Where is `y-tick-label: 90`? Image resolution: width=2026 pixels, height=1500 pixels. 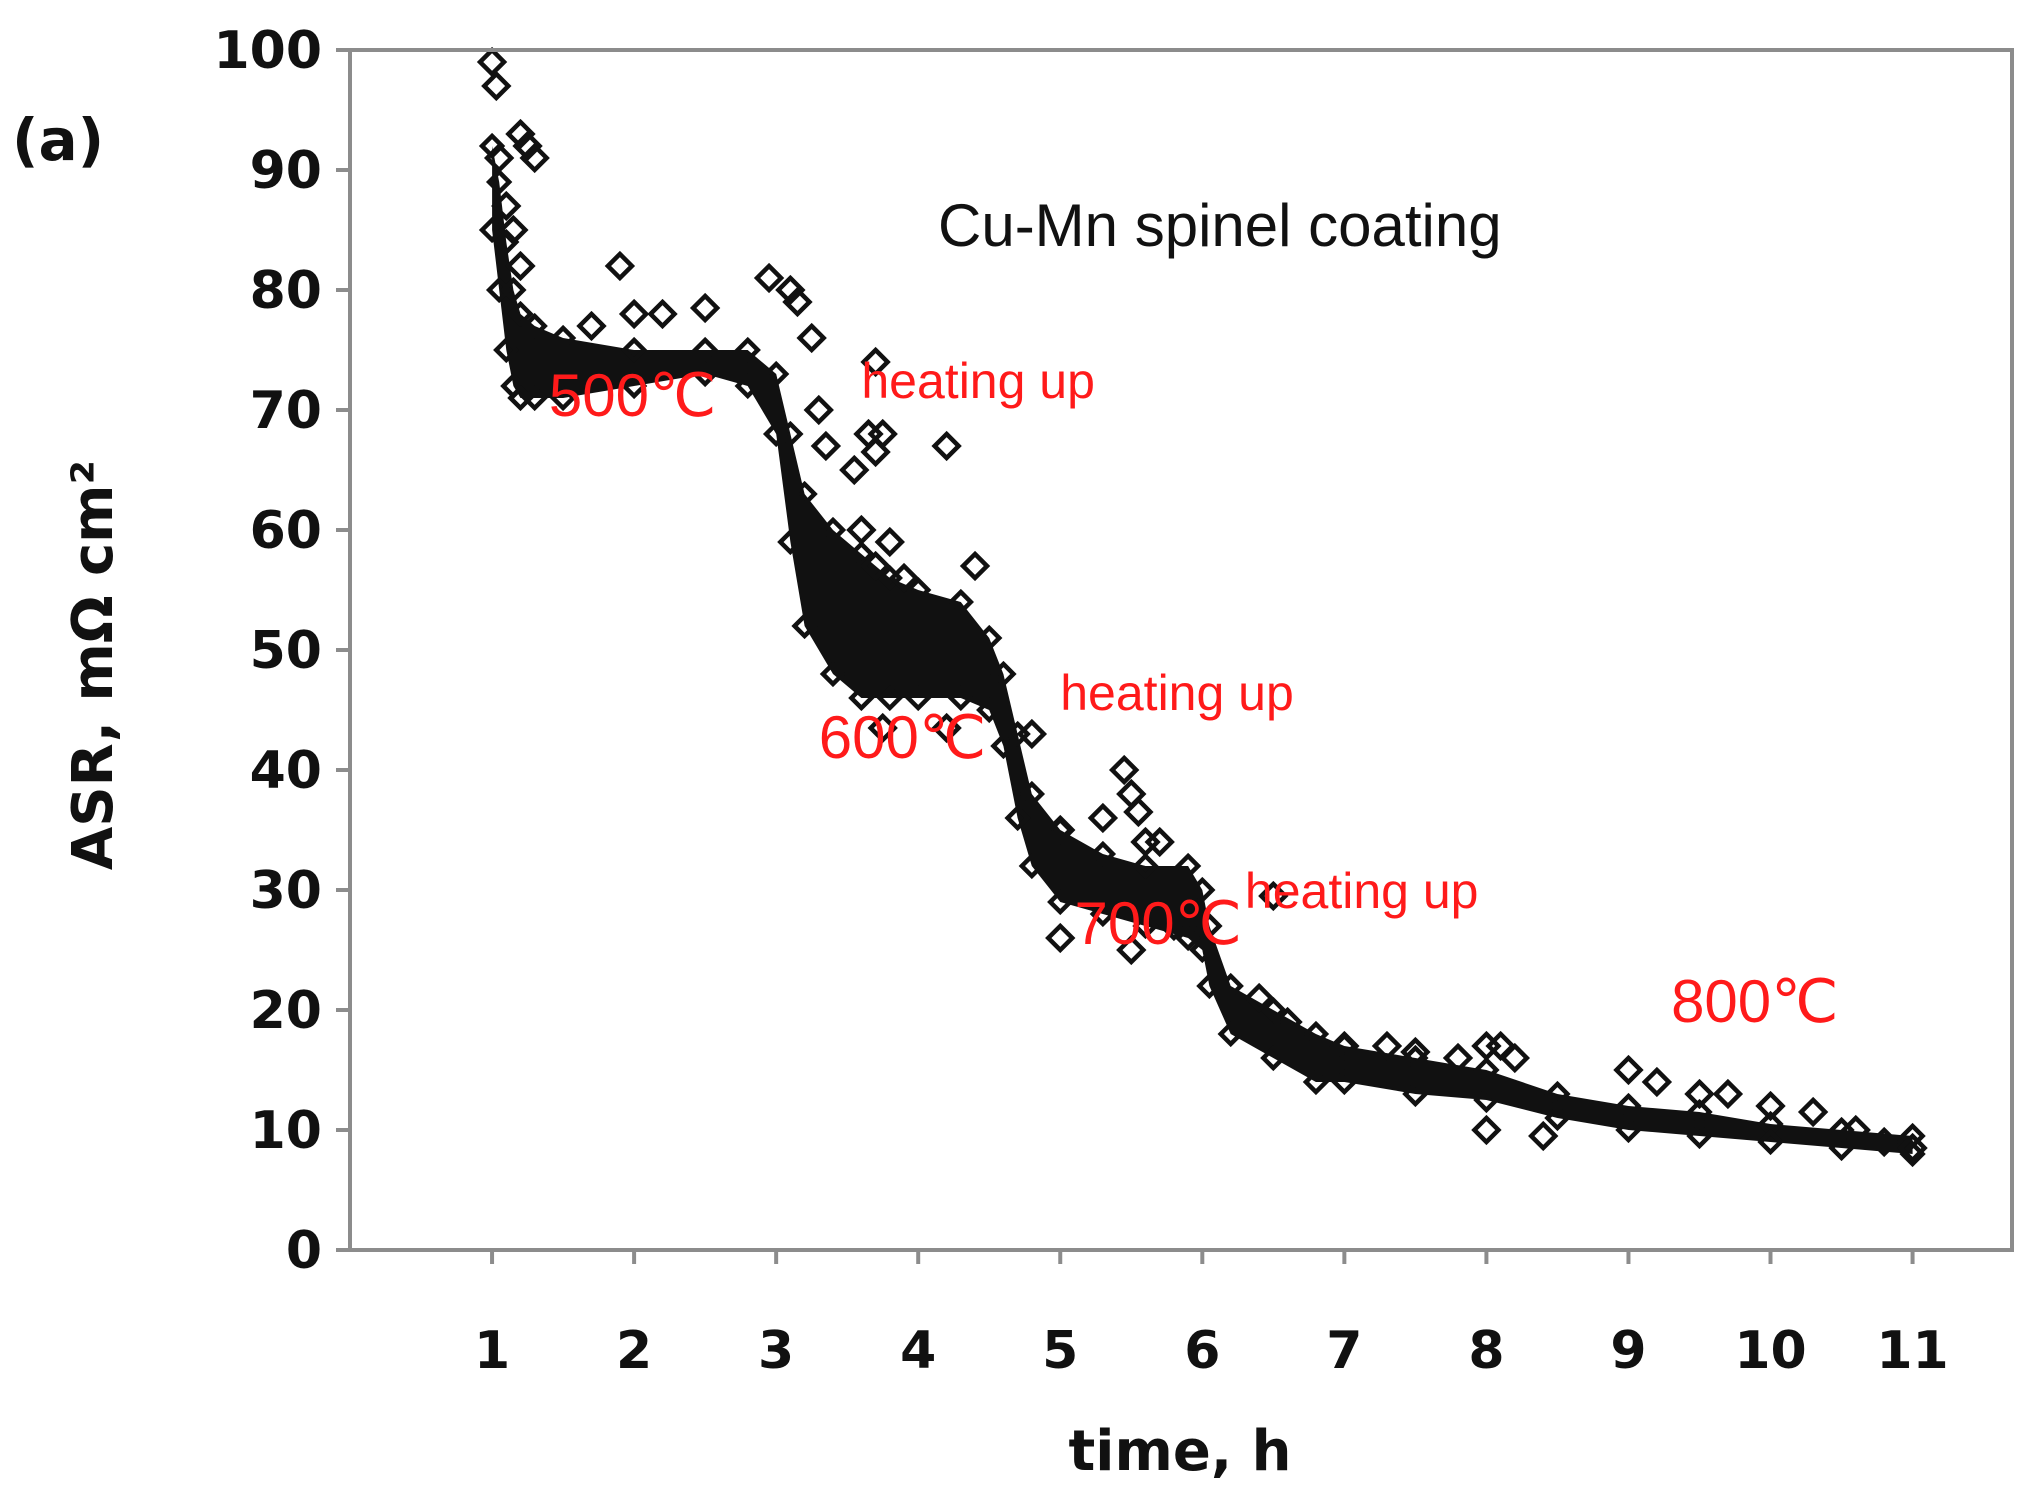 y-tick-label: 90 is located at coordinates (286, 171).